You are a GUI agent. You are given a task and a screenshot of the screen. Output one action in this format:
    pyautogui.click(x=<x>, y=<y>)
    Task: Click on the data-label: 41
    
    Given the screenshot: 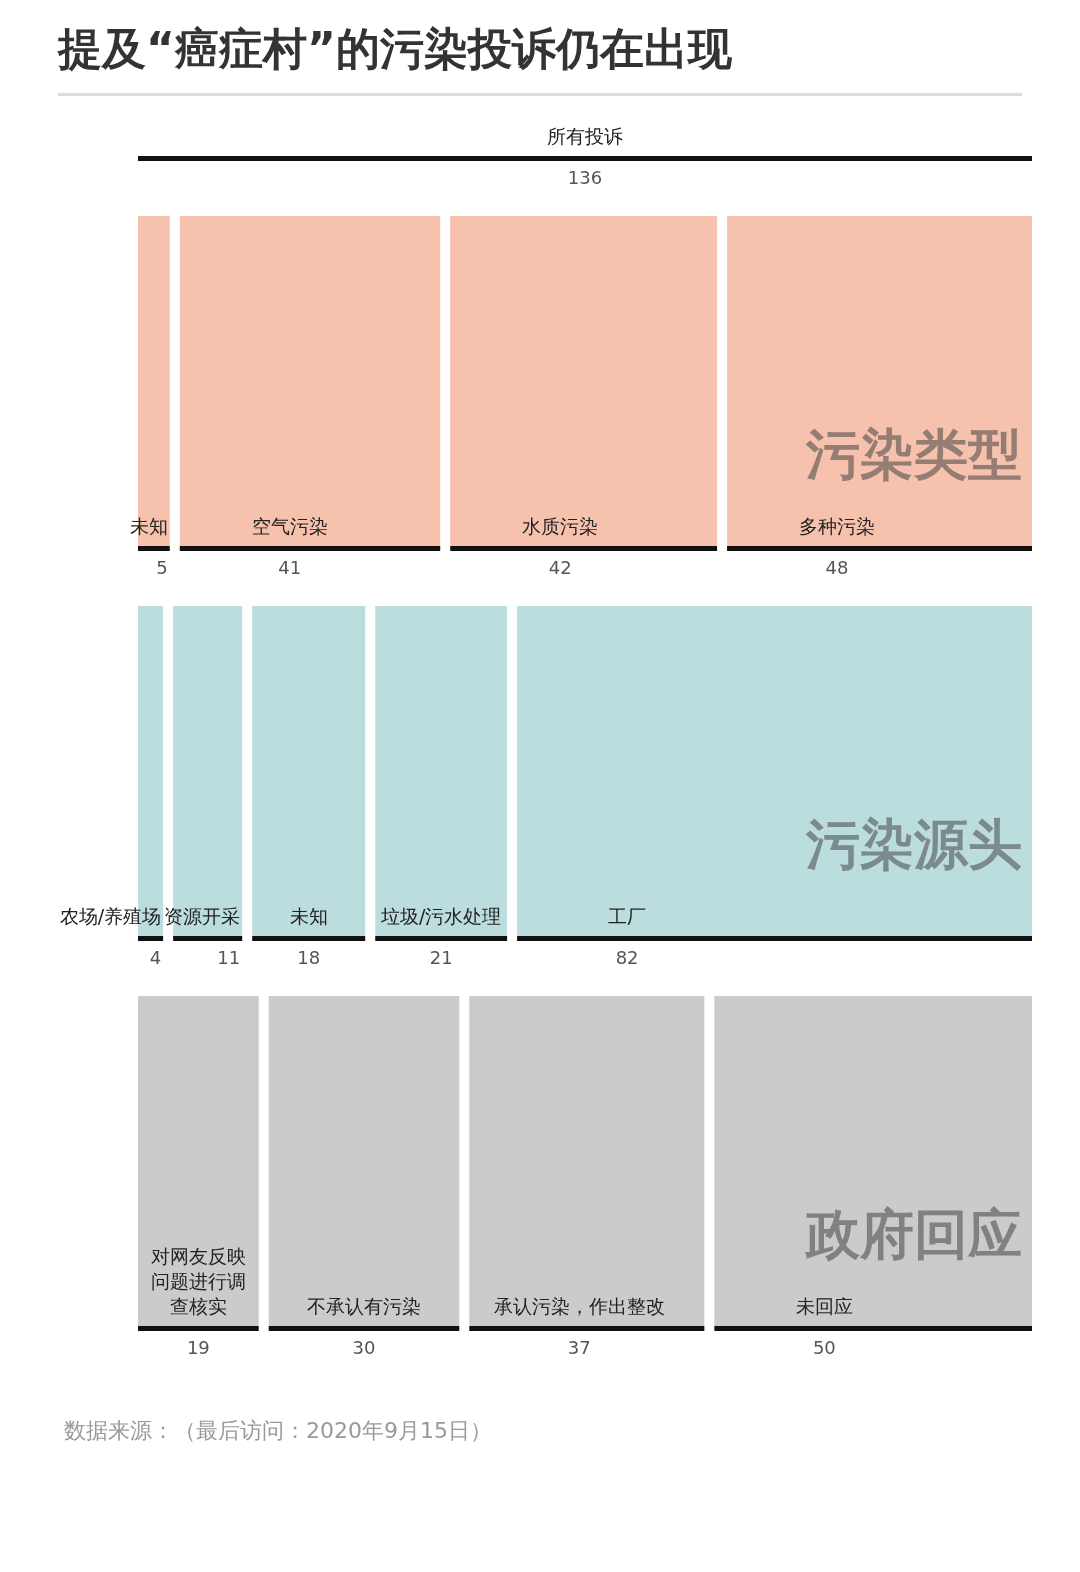 What is the action you would take?
    pyautogui.click(x=290, y=567)
    